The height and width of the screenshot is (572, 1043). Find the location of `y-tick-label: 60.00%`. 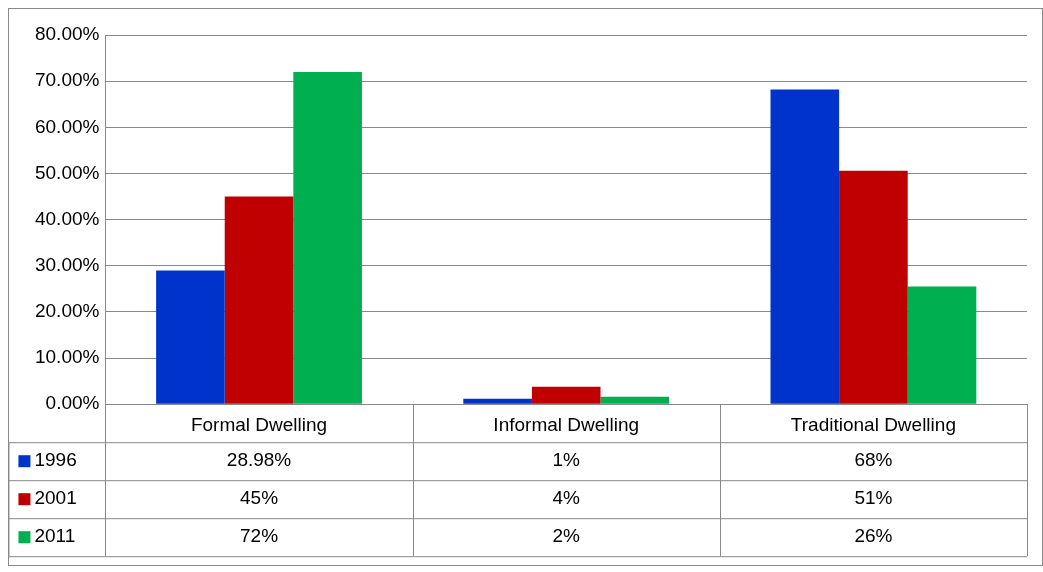

y-tick-label: 60.00% is located at coordinates (67, 126).